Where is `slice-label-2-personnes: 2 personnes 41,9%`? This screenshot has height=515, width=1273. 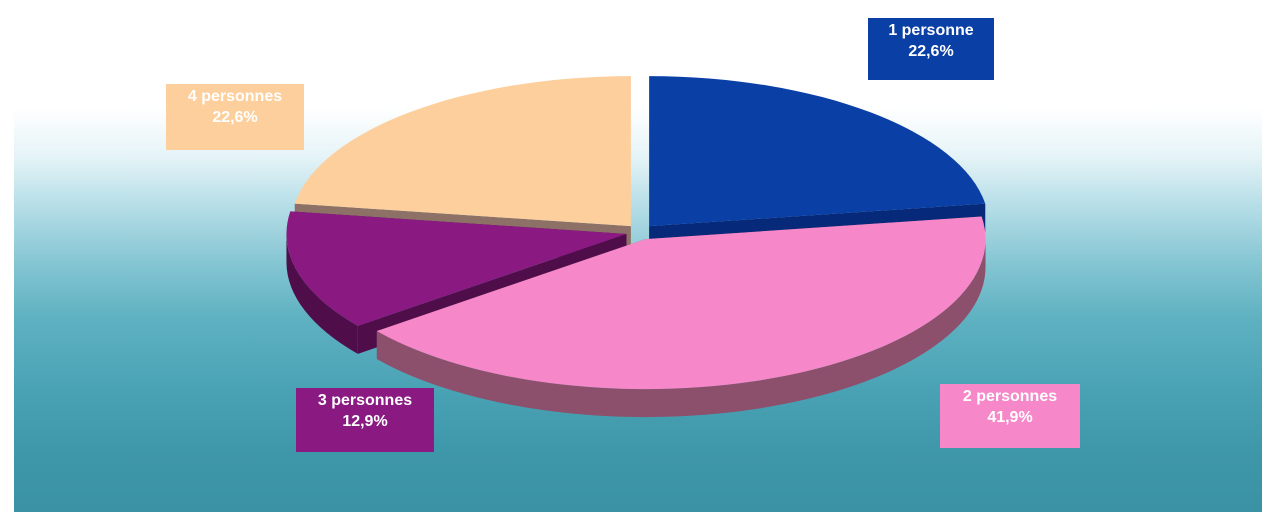
slice-label-2-personnes: 2 personnes 41,9% is located at coordinates (1010, 416).